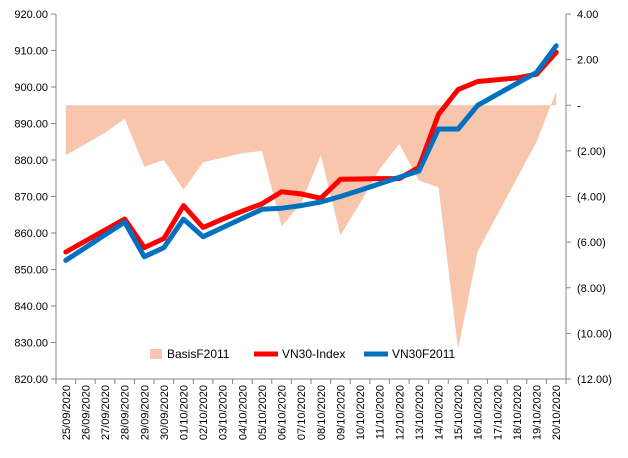 The image size is (628, 458). Describe the element at coordinates (31, 234) in the screenshot. I see `left-axis-tick-label: 860.00` at that location.